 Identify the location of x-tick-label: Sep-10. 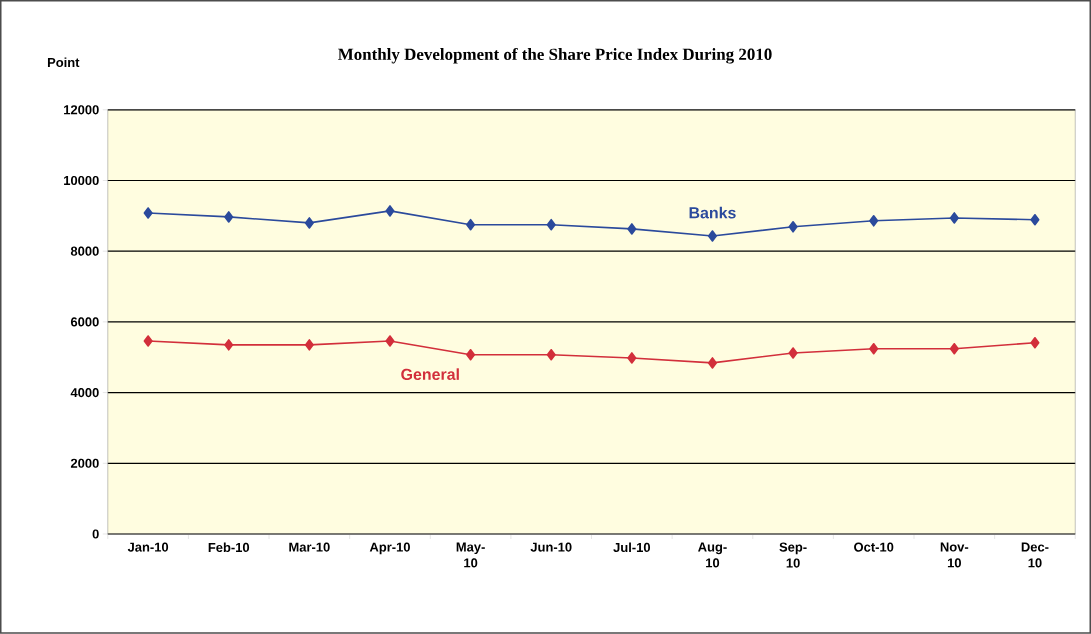
(793, 555).